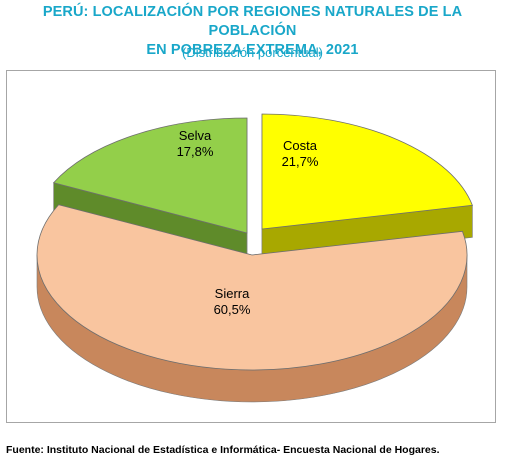 The width and height of the screenshot is (505, 461). Describe the element at coordinates (232, 293) in the screenshot. I see `slice-label-sierra: Sierra` at that location.